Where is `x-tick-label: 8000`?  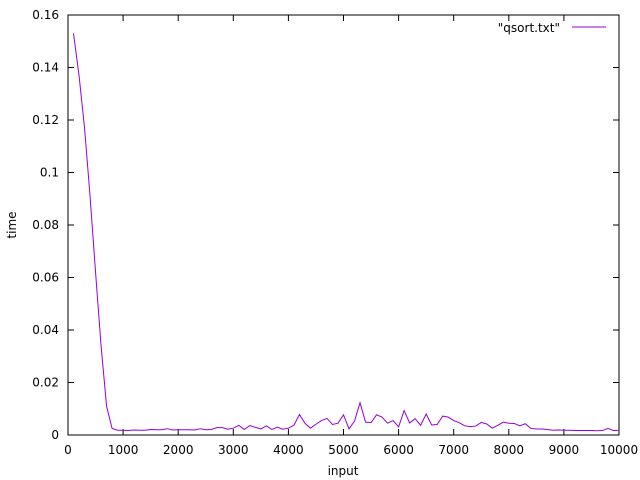
x-tick-label: 8000 is located at coordinates (509, 450).